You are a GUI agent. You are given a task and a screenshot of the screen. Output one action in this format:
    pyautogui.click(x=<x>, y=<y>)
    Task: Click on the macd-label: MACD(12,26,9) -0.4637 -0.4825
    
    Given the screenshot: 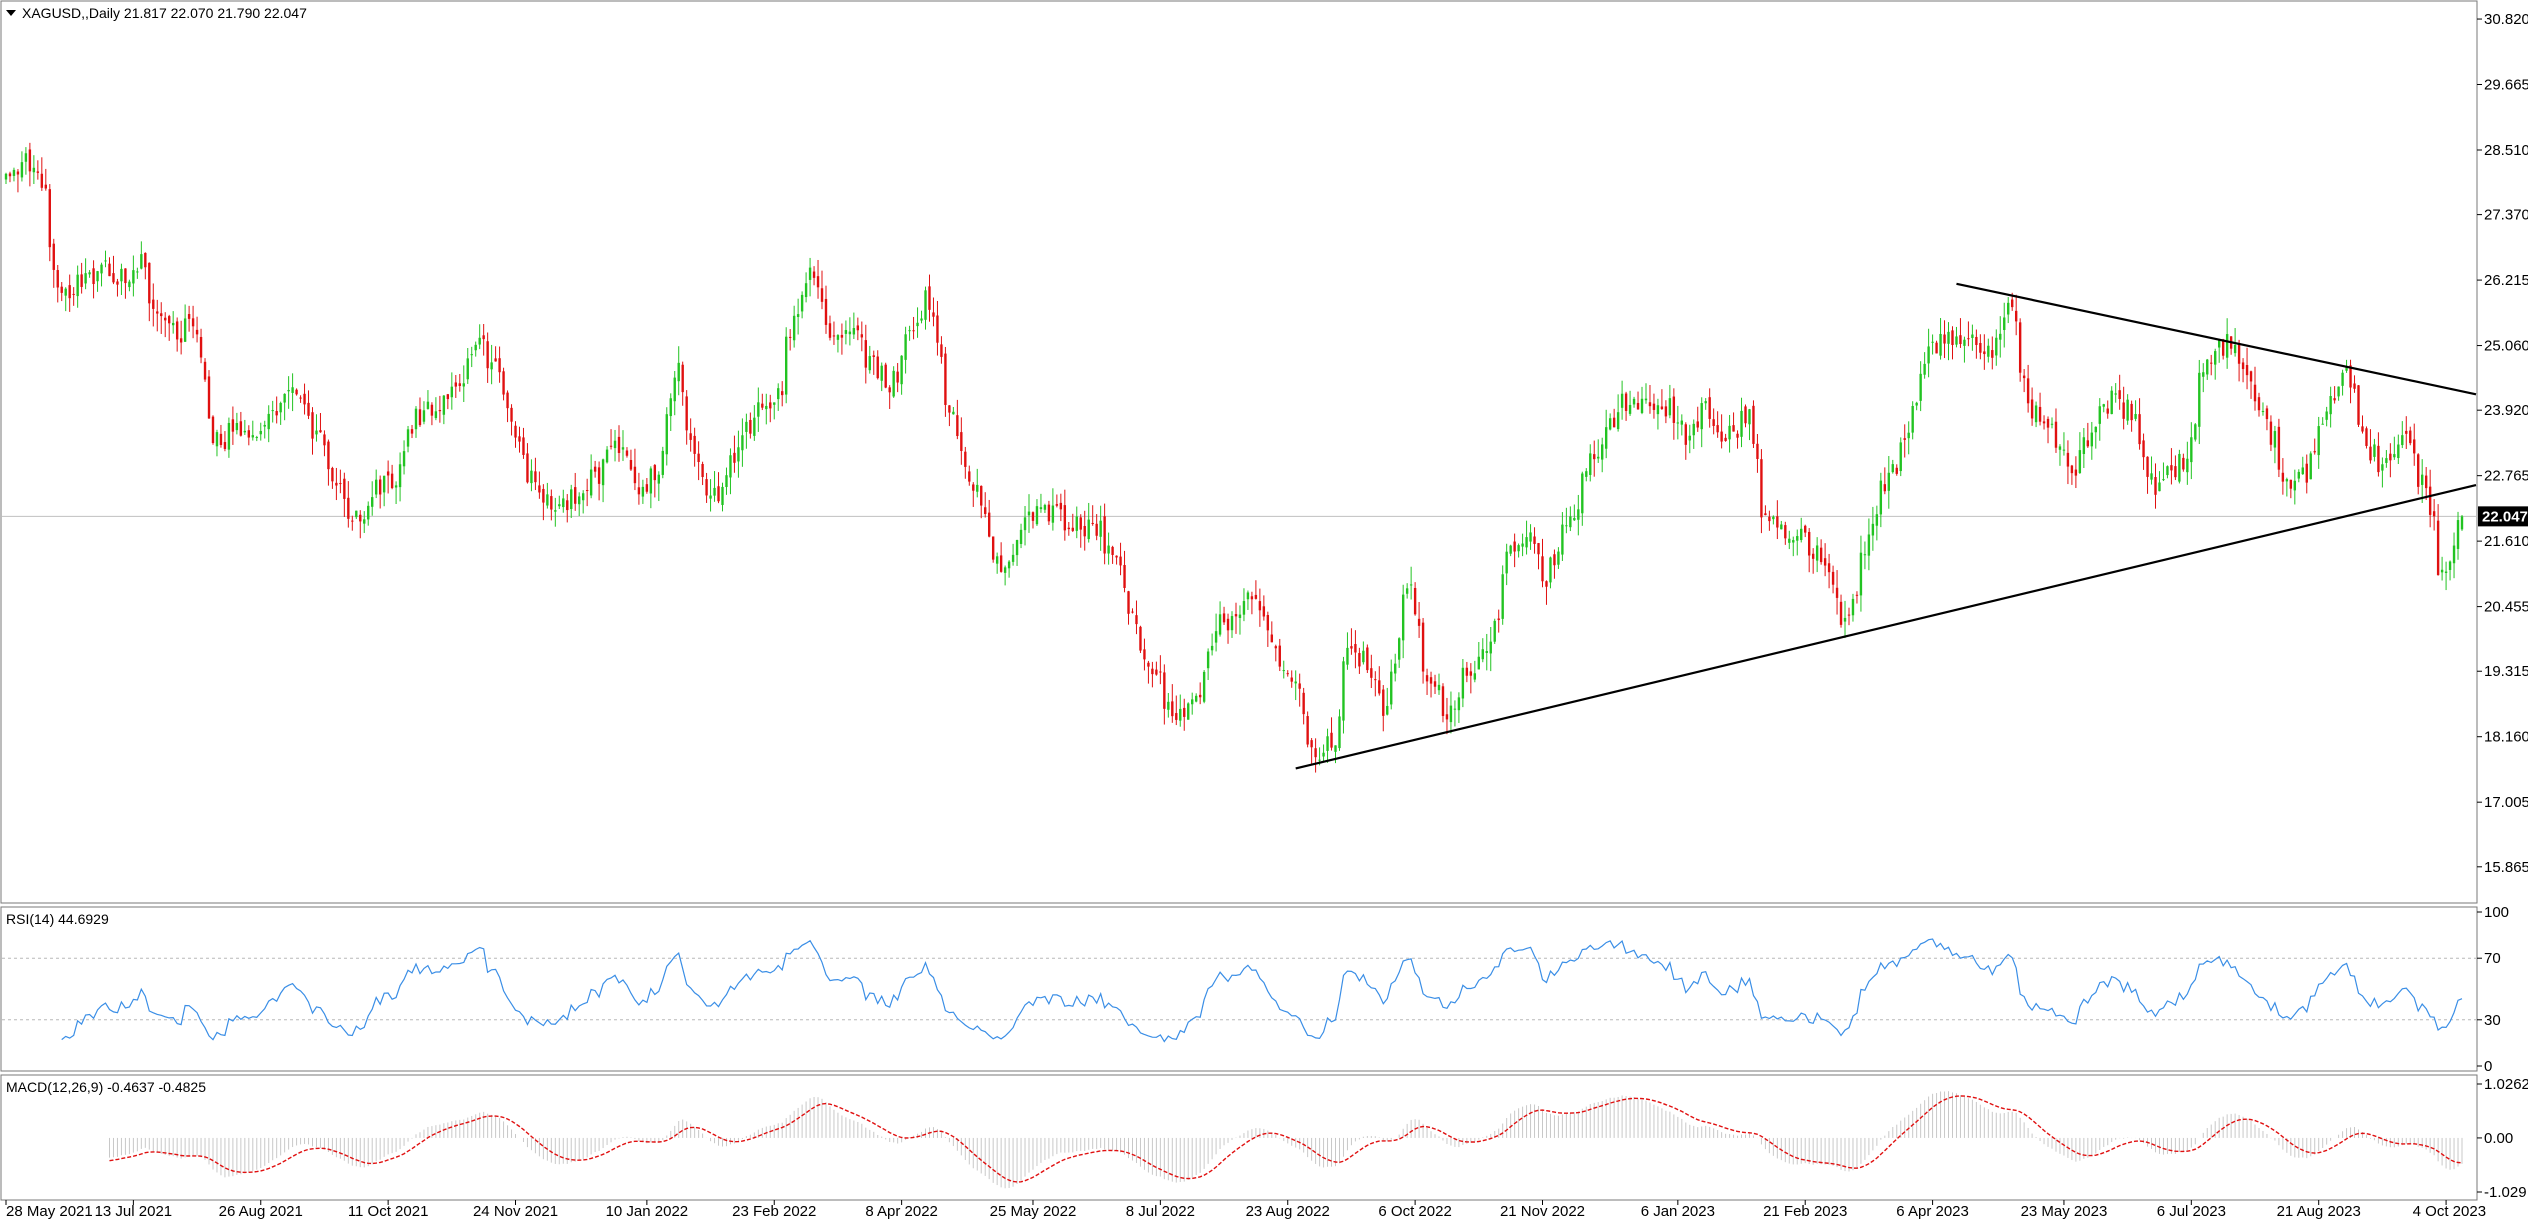 What is the action you would take?
    pyautogui.click(x=106, y=1087)
    